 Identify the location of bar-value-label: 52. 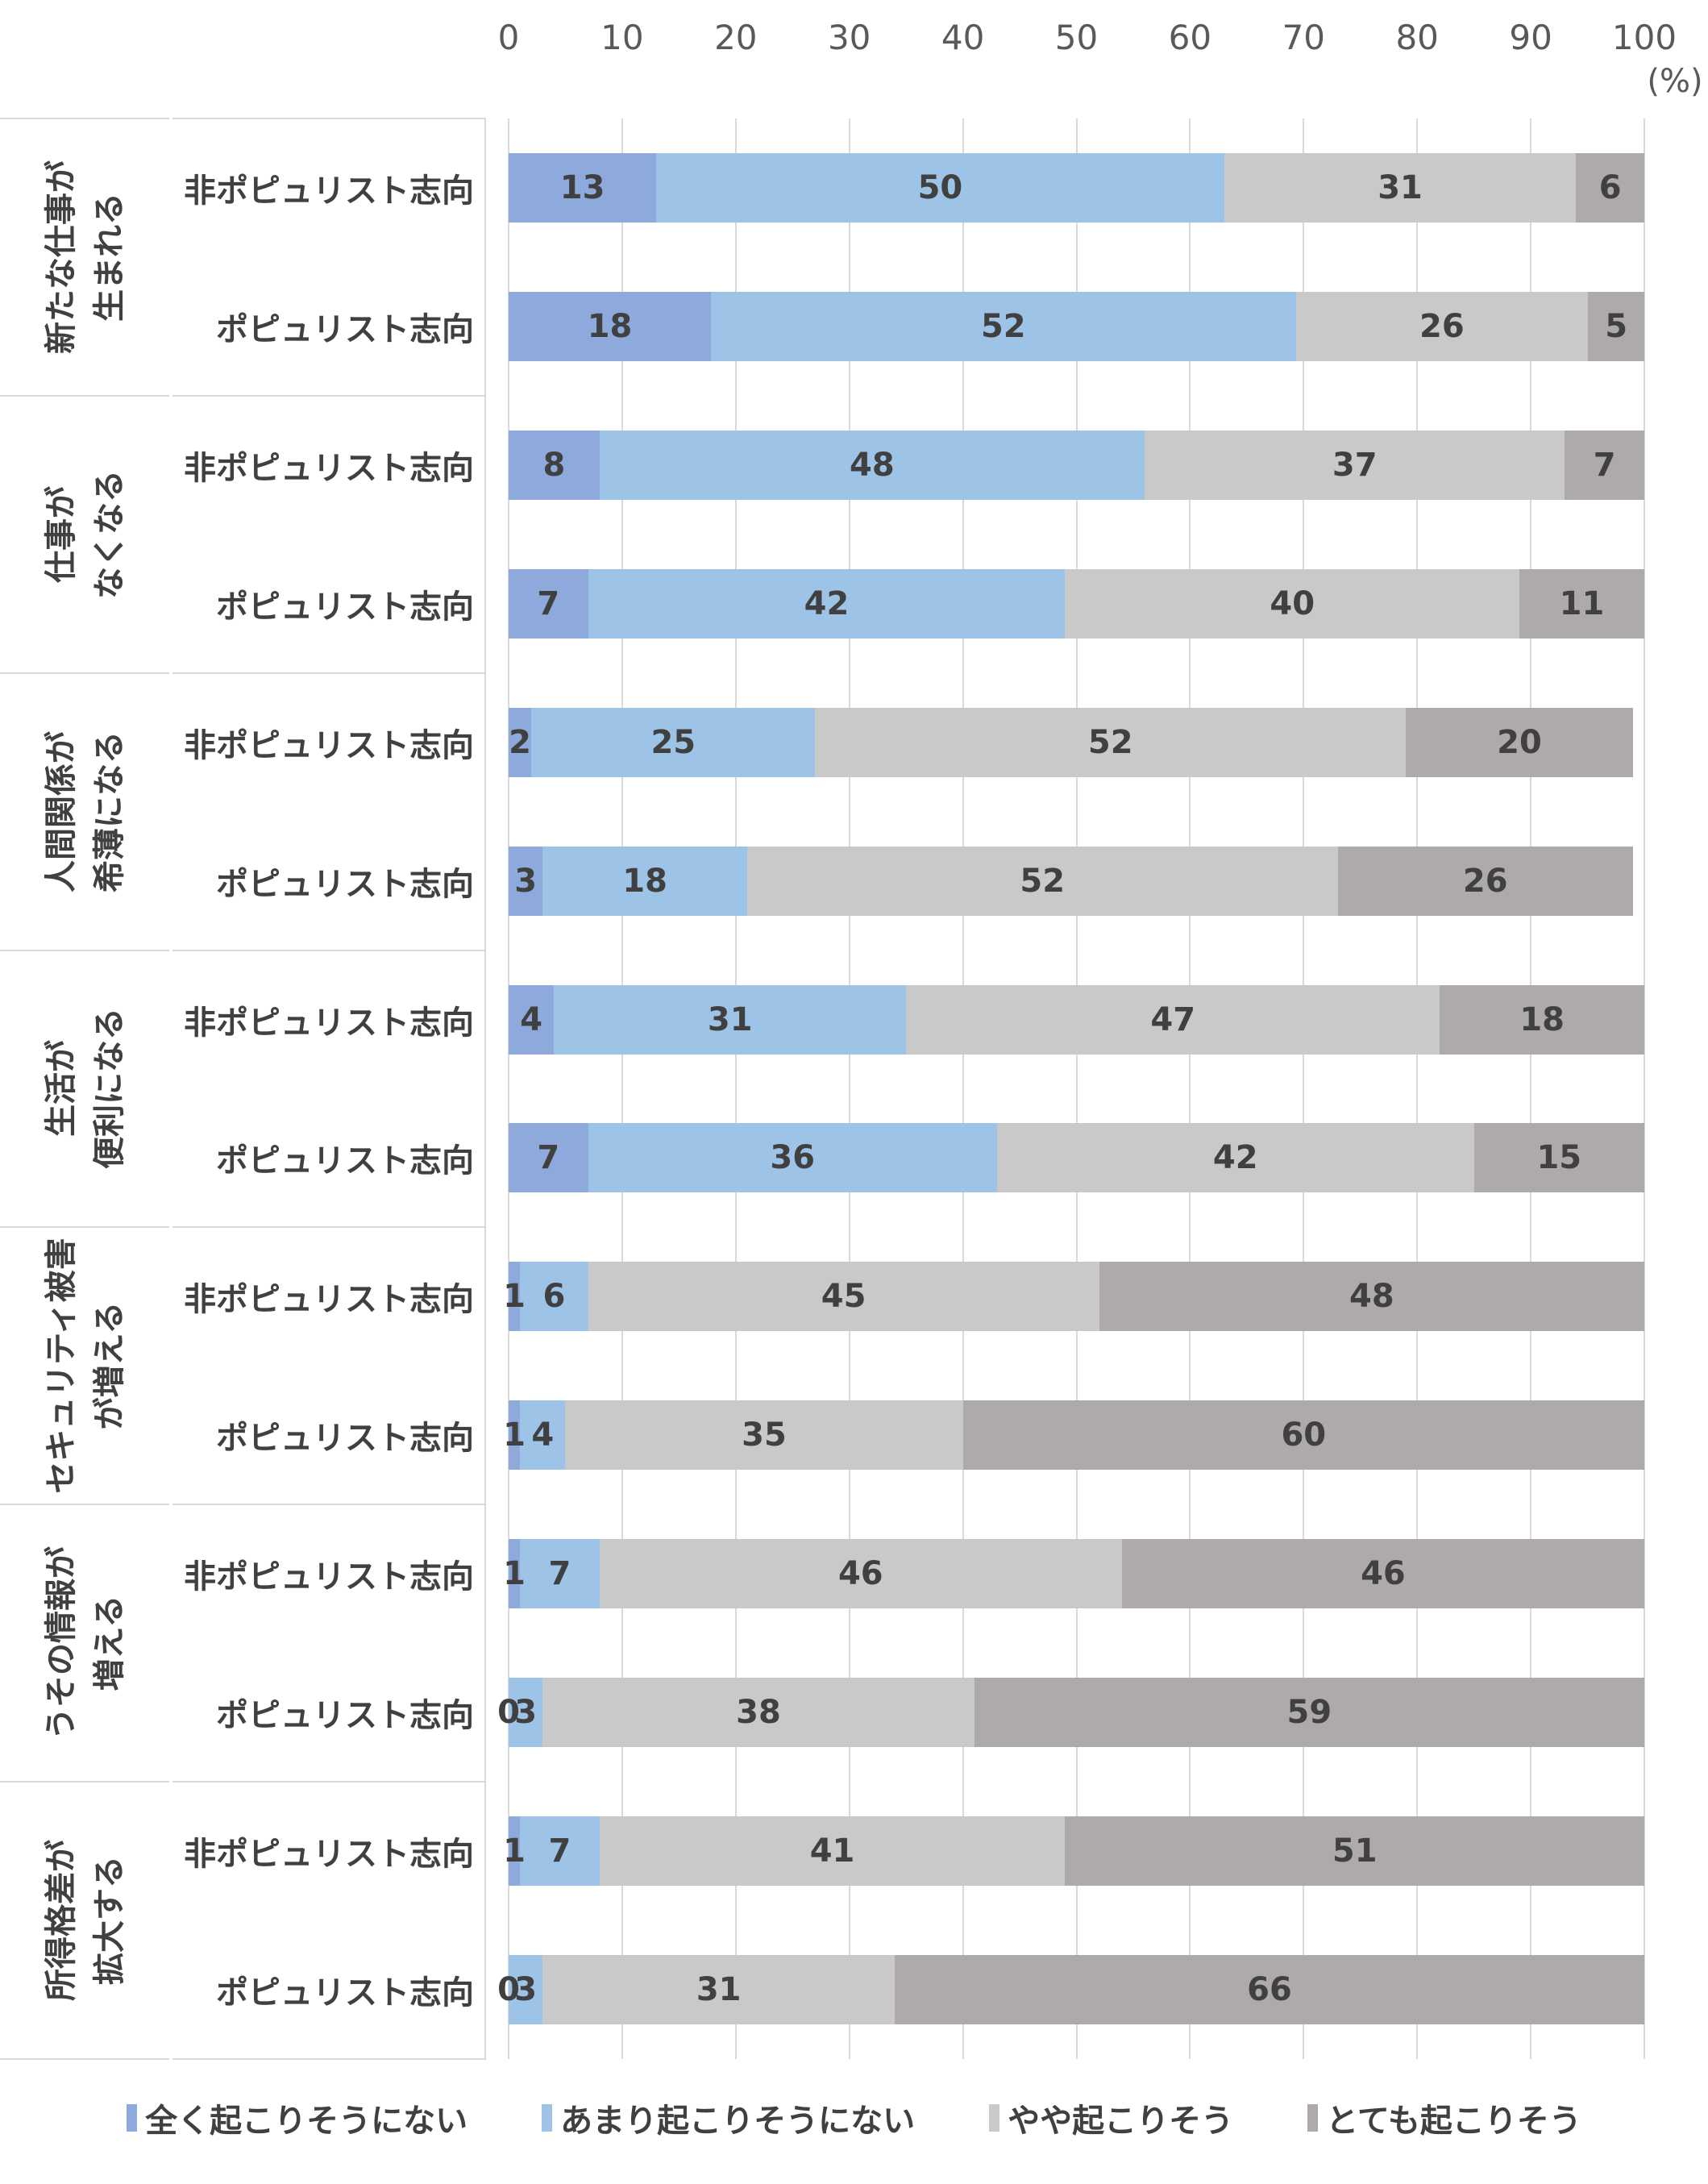
(1043, 881).